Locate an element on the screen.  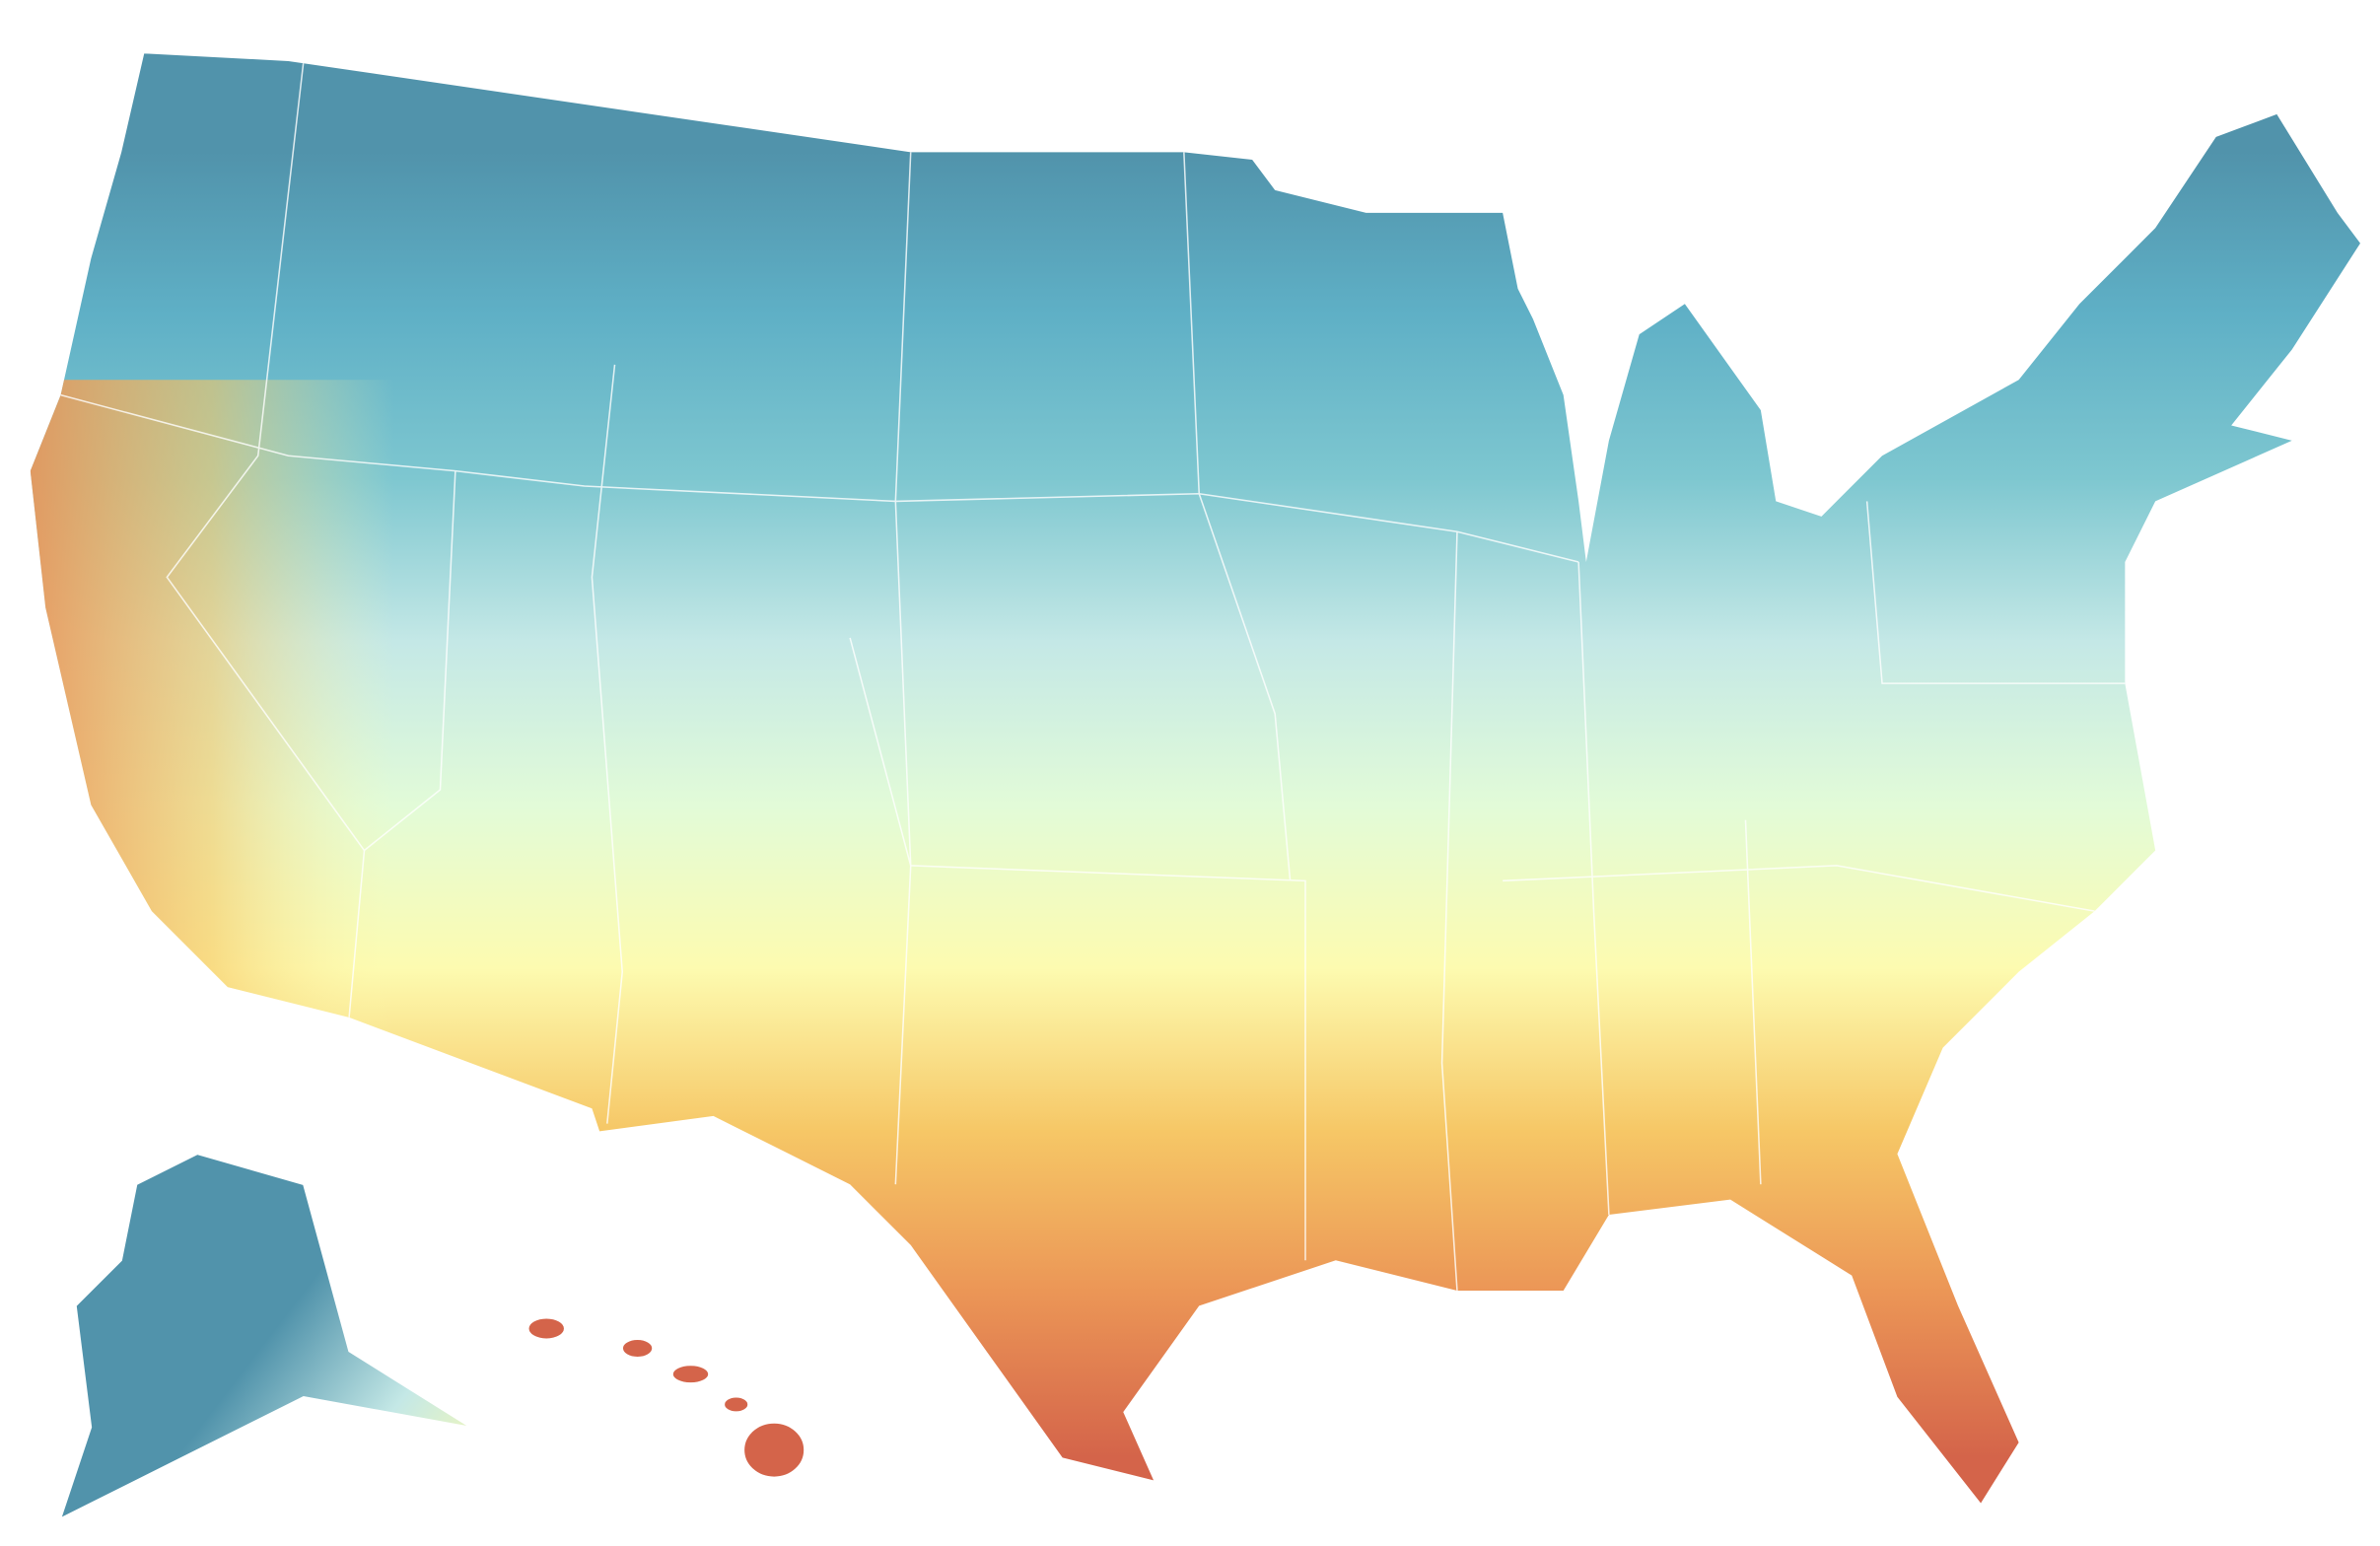
hawaii is located at coordinates (665, 1397).